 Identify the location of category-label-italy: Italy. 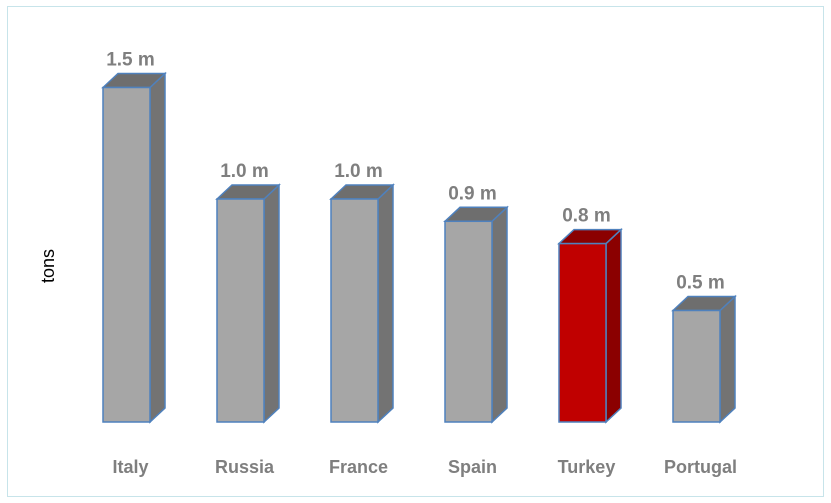
(130, 467).